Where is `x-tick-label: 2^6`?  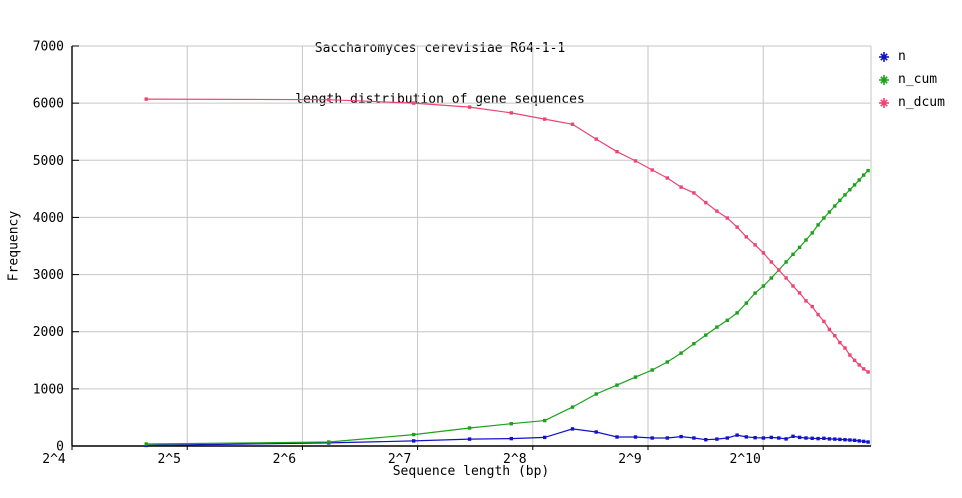
x-tick-label: 2^6 is located at coordinates (284, 459).